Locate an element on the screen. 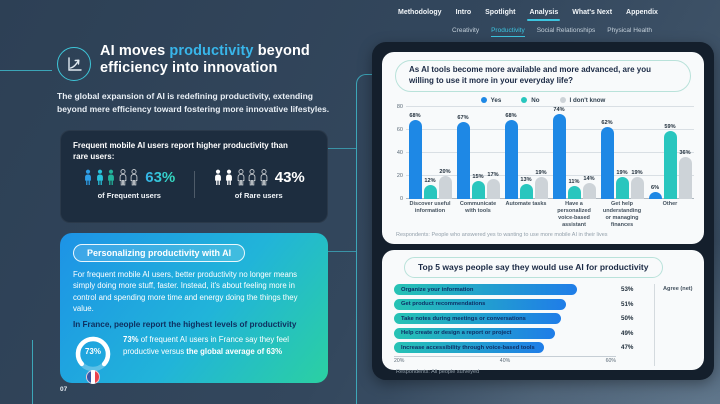  title-pre: AI moves is located at coordinates (135, 51).